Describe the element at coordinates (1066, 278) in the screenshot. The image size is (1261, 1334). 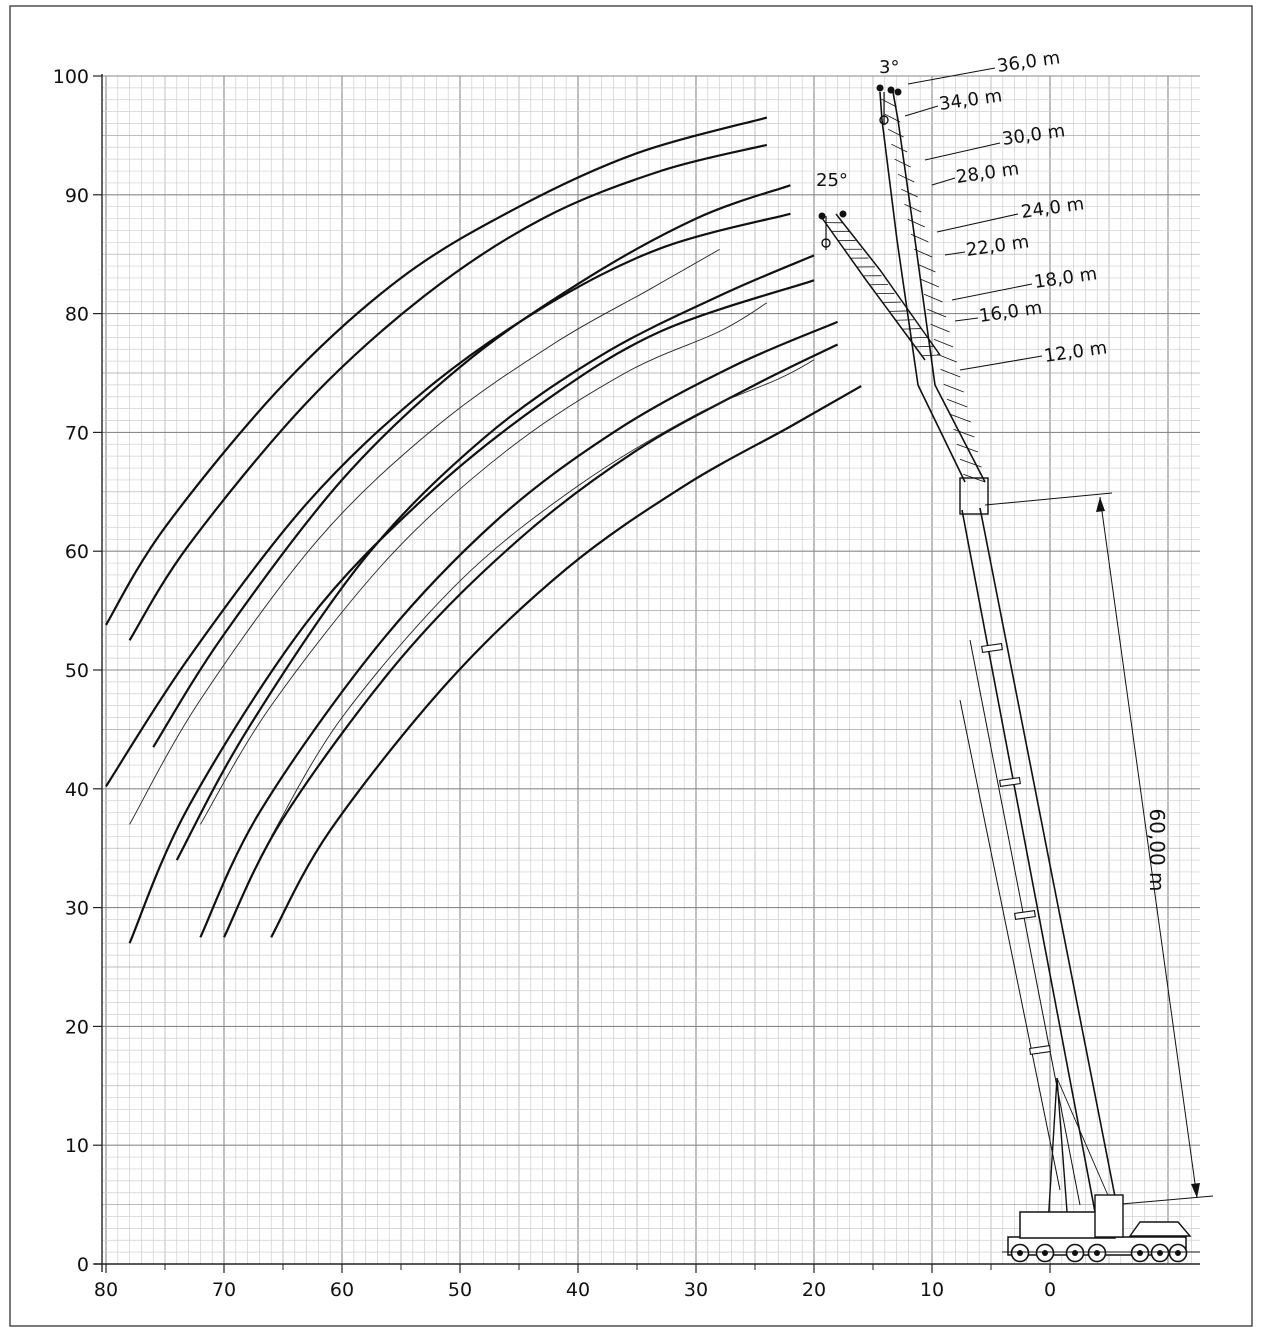
I see `jib-length-label: 18,0 m` at that location.